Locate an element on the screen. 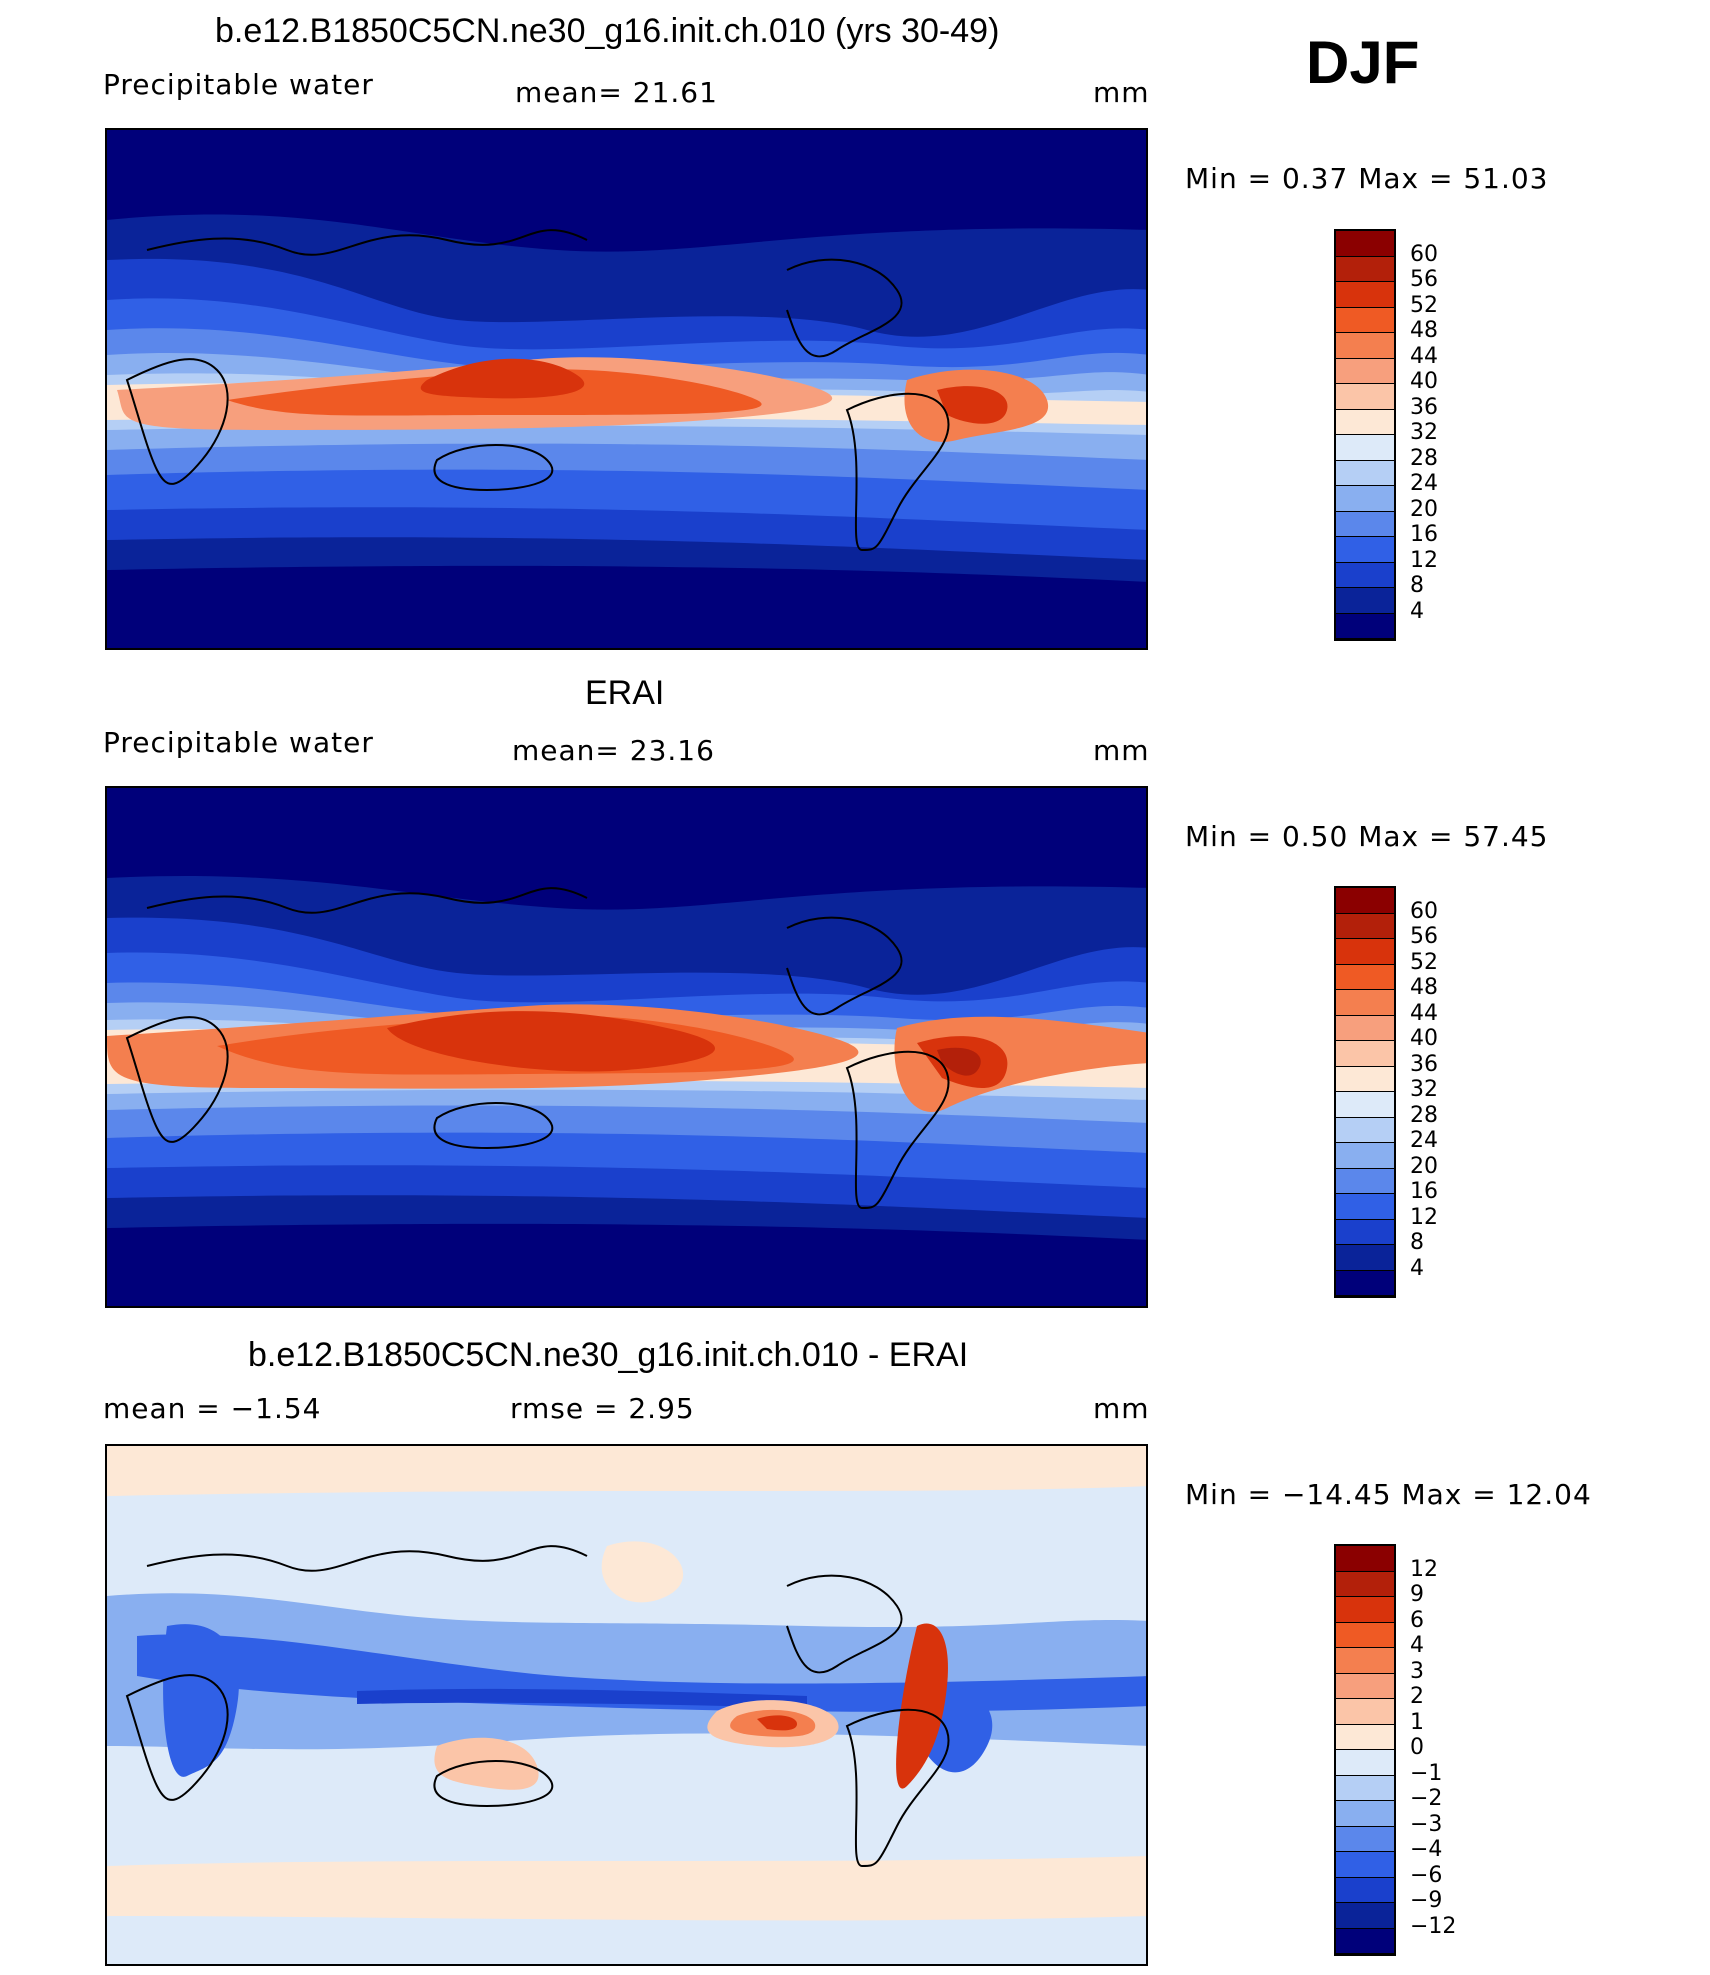 The image size is (1710, 1975). panel-model-variable-label: Precipitable water is located at coordinates (238, 84).